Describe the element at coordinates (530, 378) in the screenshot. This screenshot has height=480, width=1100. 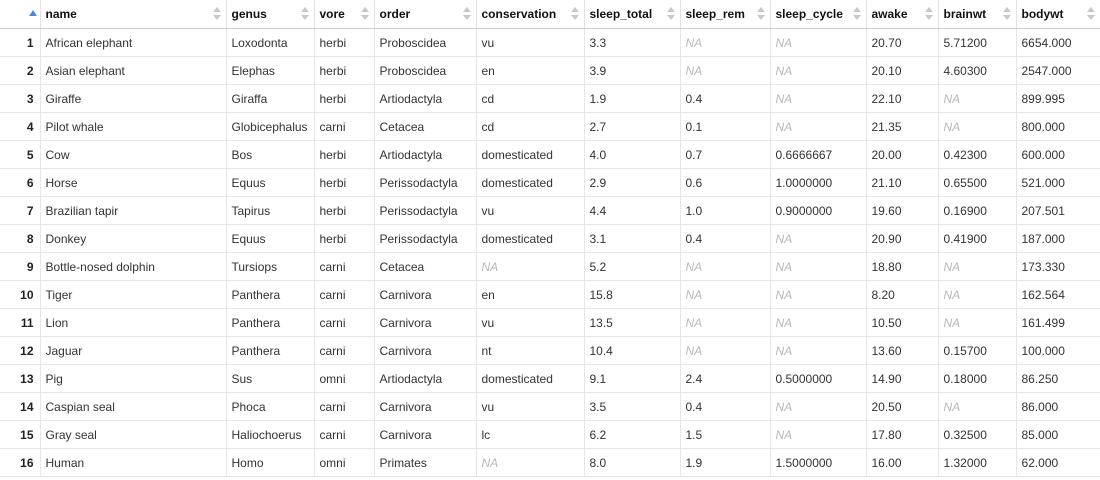
I see `cell-conservation: domesticated` at that location.